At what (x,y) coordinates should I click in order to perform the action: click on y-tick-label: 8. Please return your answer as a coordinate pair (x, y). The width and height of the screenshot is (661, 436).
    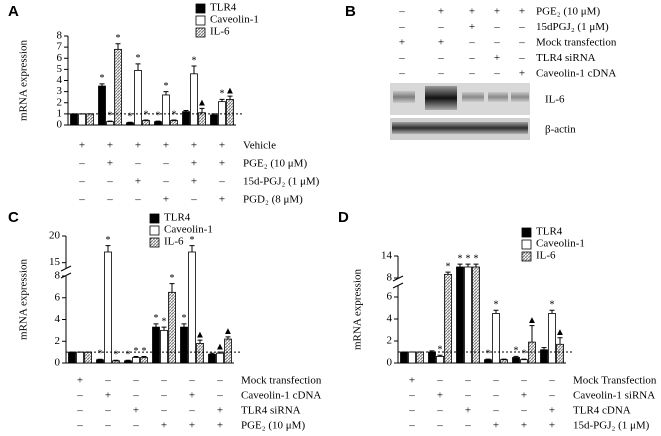
    Looking at the image, I should click on (58, 276).